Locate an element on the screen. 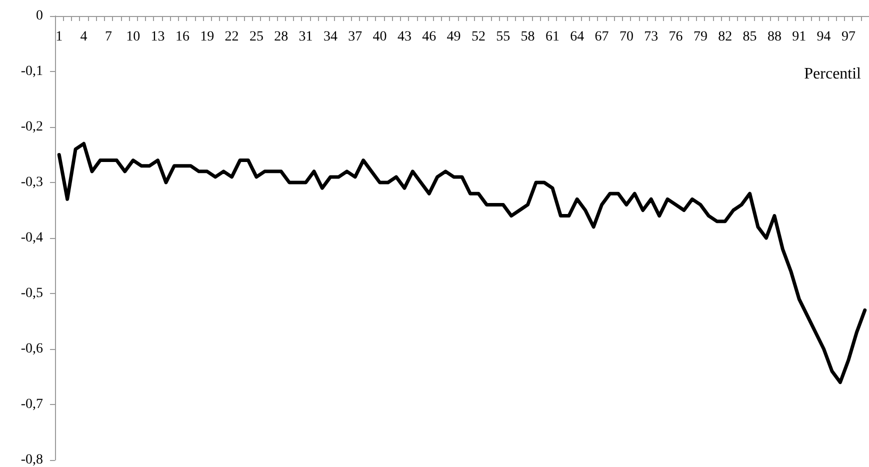  x-tick-label: 4 is located at coordinates (84, 37).